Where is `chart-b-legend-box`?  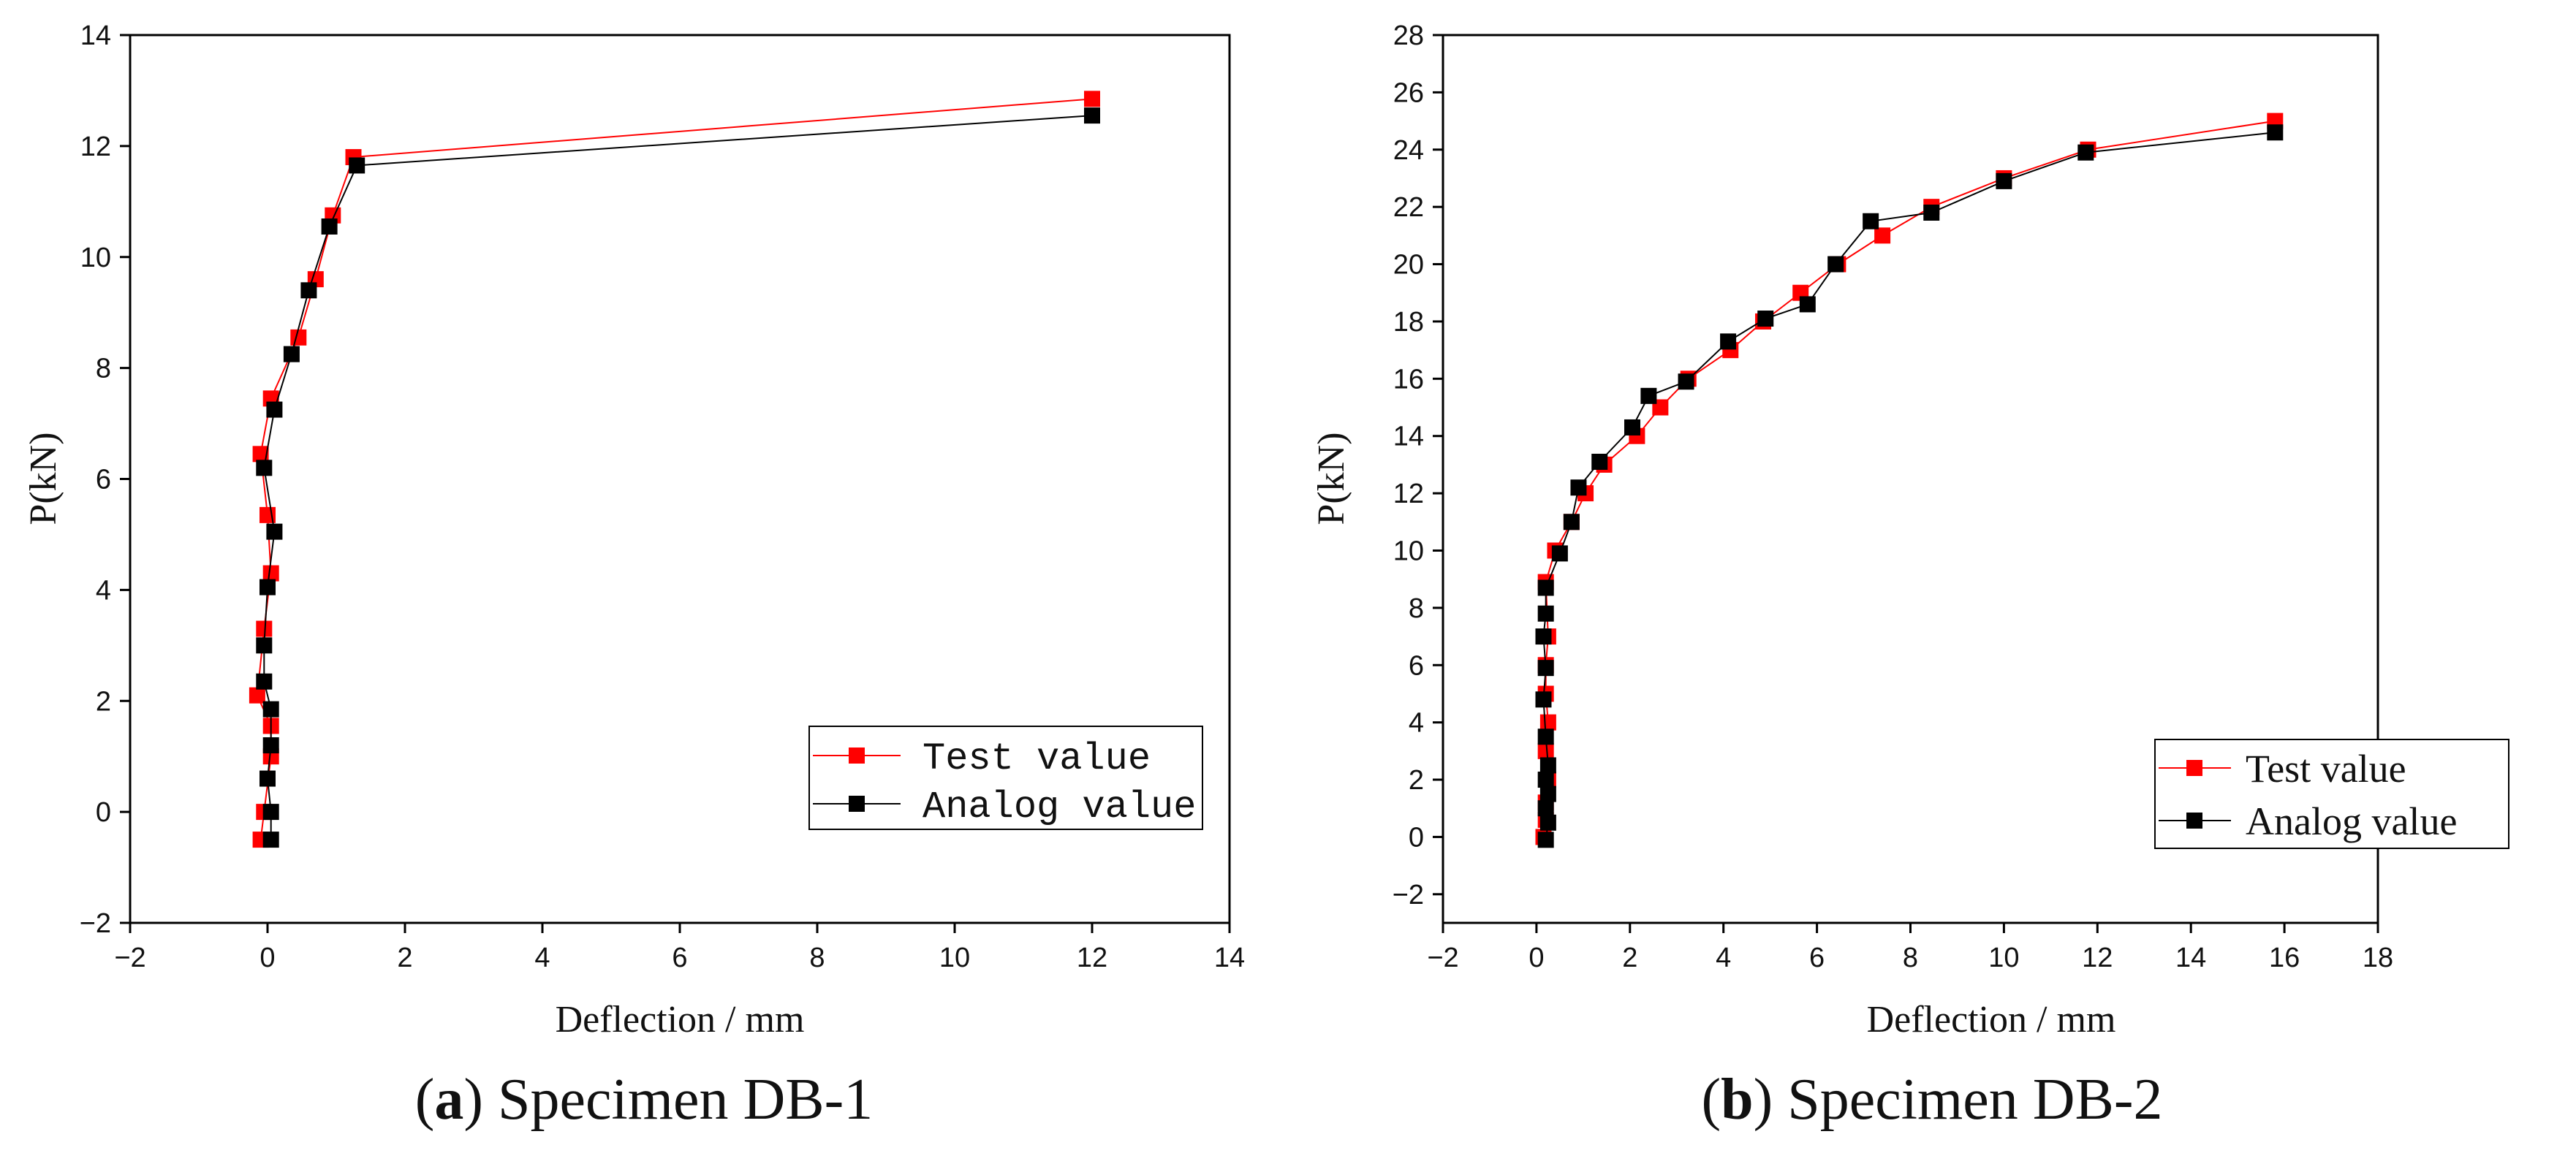
chart-b-legend-box is located at coordinates (2331, 794).